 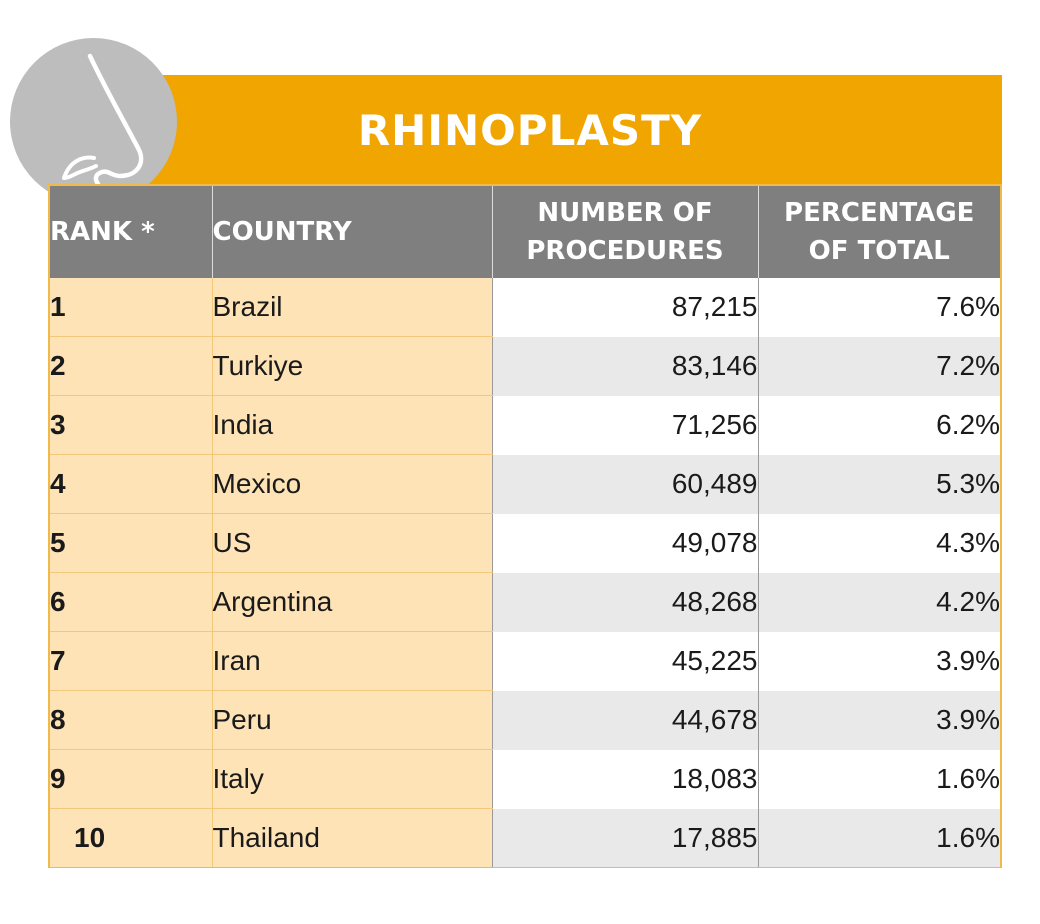 I want to click on percentage-cell: 6.2%, so click(x=879, y=425).